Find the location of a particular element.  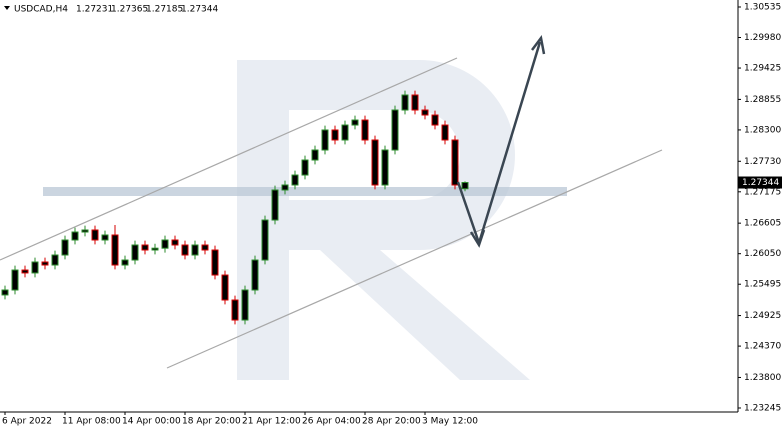

close: 1.27344 is located at coordinates (199, 10).